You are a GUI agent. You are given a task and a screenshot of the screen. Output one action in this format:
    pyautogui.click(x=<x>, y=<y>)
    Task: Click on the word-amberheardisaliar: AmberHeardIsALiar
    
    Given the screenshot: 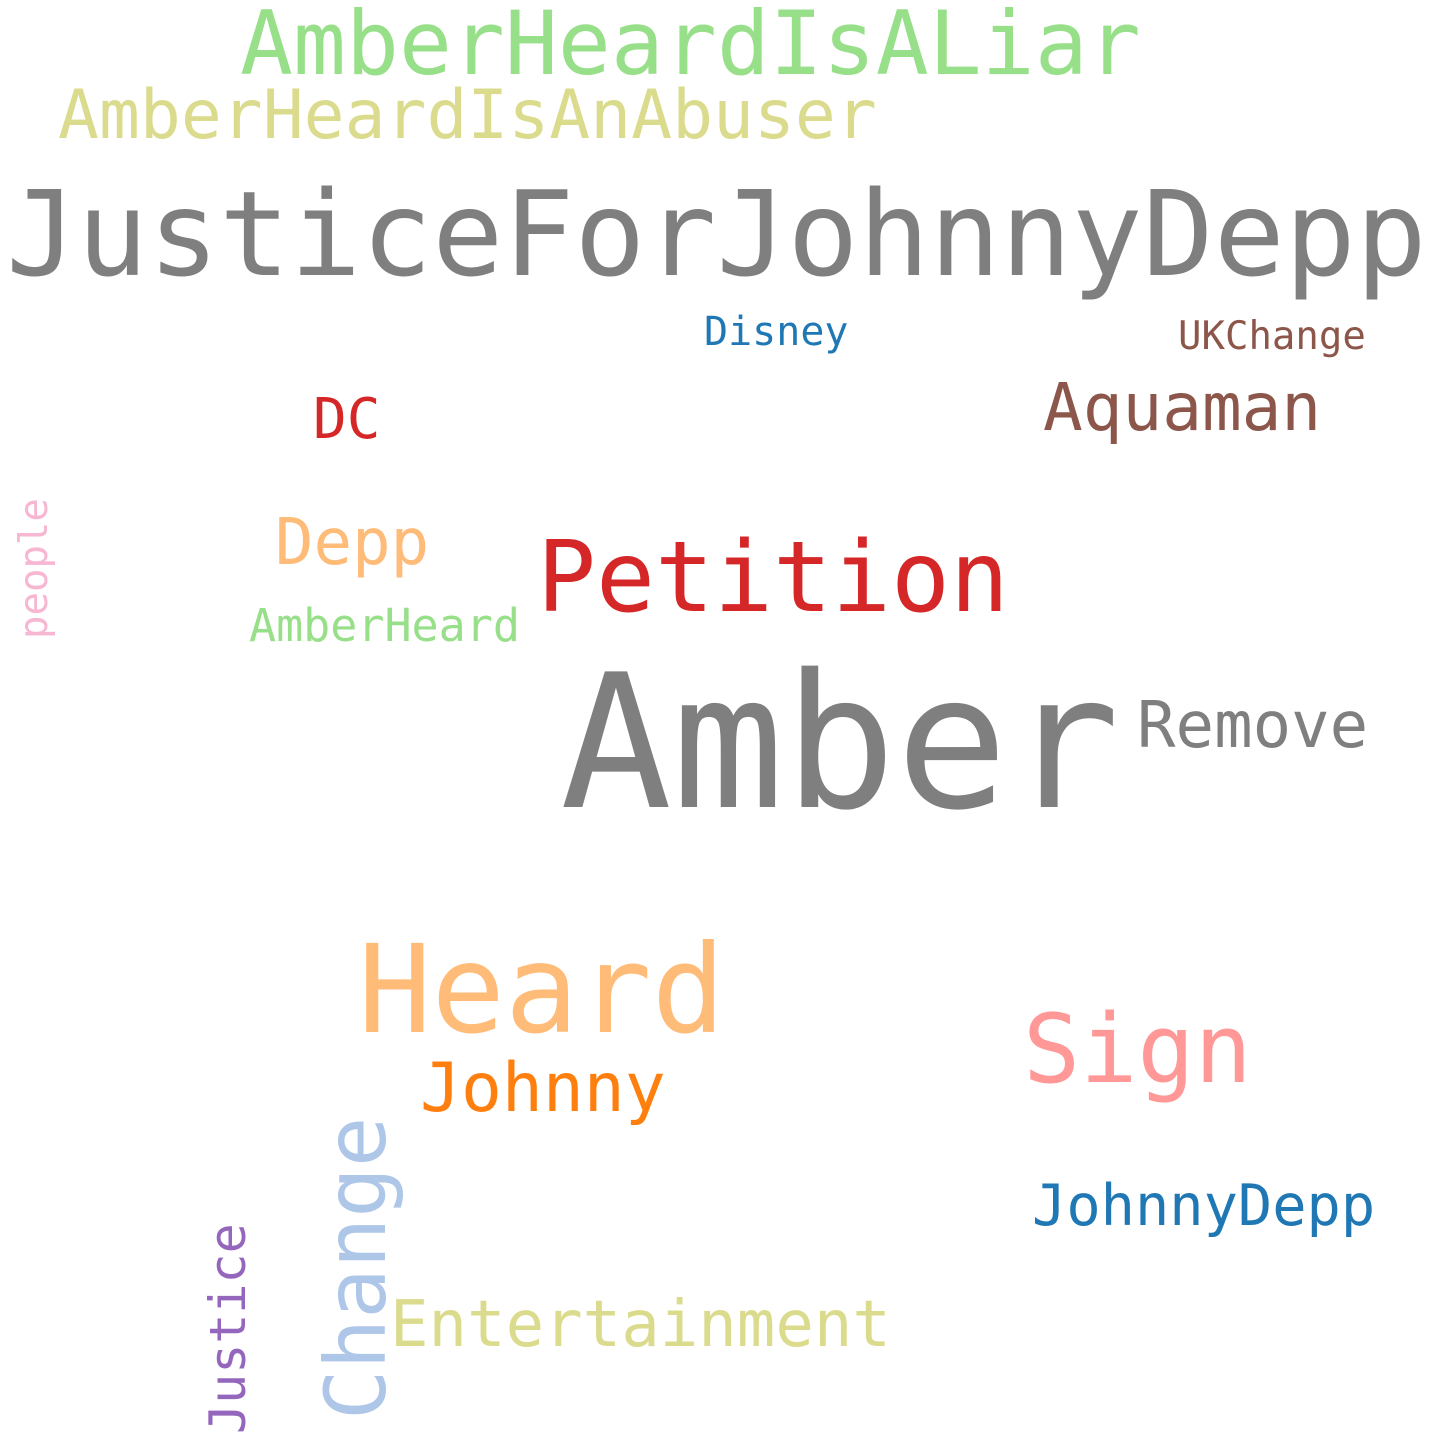 What is the action you would take?
    pyautogui.click(x=690, y=47)
    